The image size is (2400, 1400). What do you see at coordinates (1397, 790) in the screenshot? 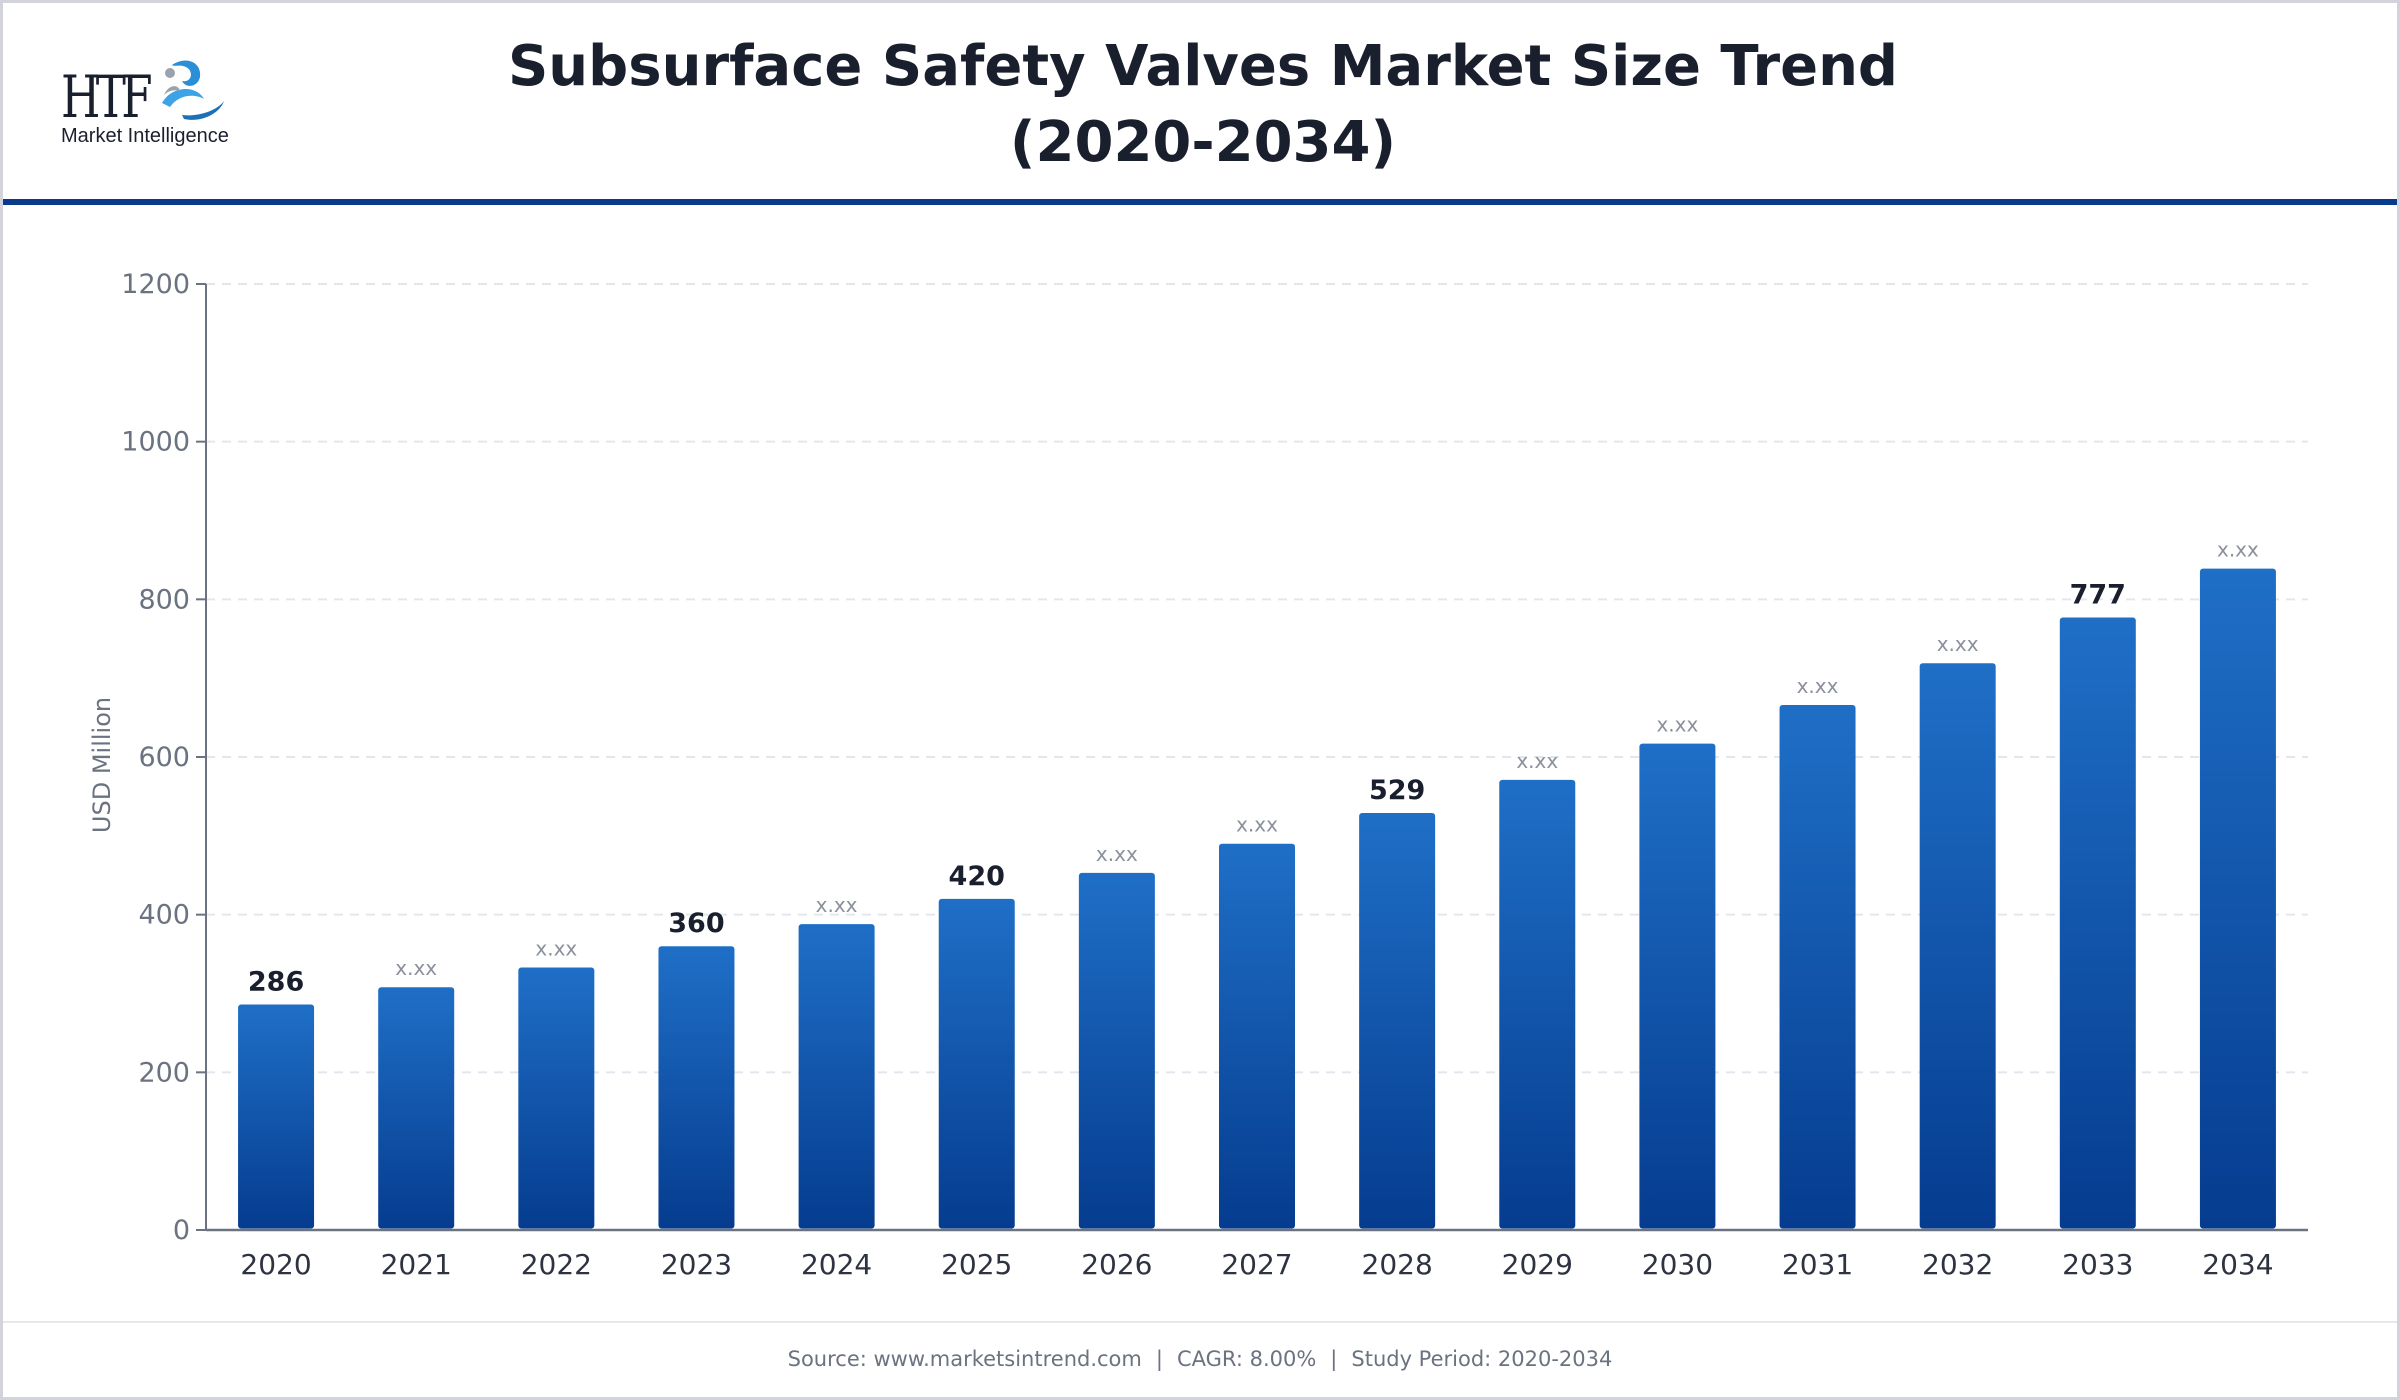
I see `data-label: 529` at bounding box center [1397, 790].